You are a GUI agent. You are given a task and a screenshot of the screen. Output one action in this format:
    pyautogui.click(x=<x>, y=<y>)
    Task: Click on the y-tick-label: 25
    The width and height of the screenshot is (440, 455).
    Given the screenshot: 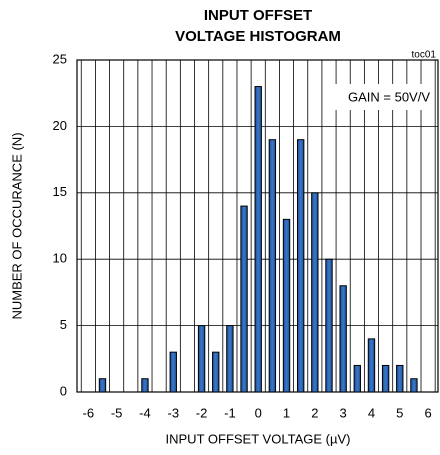 What is the action you would take?
    pyautogui.click(x=60, y=58)
    